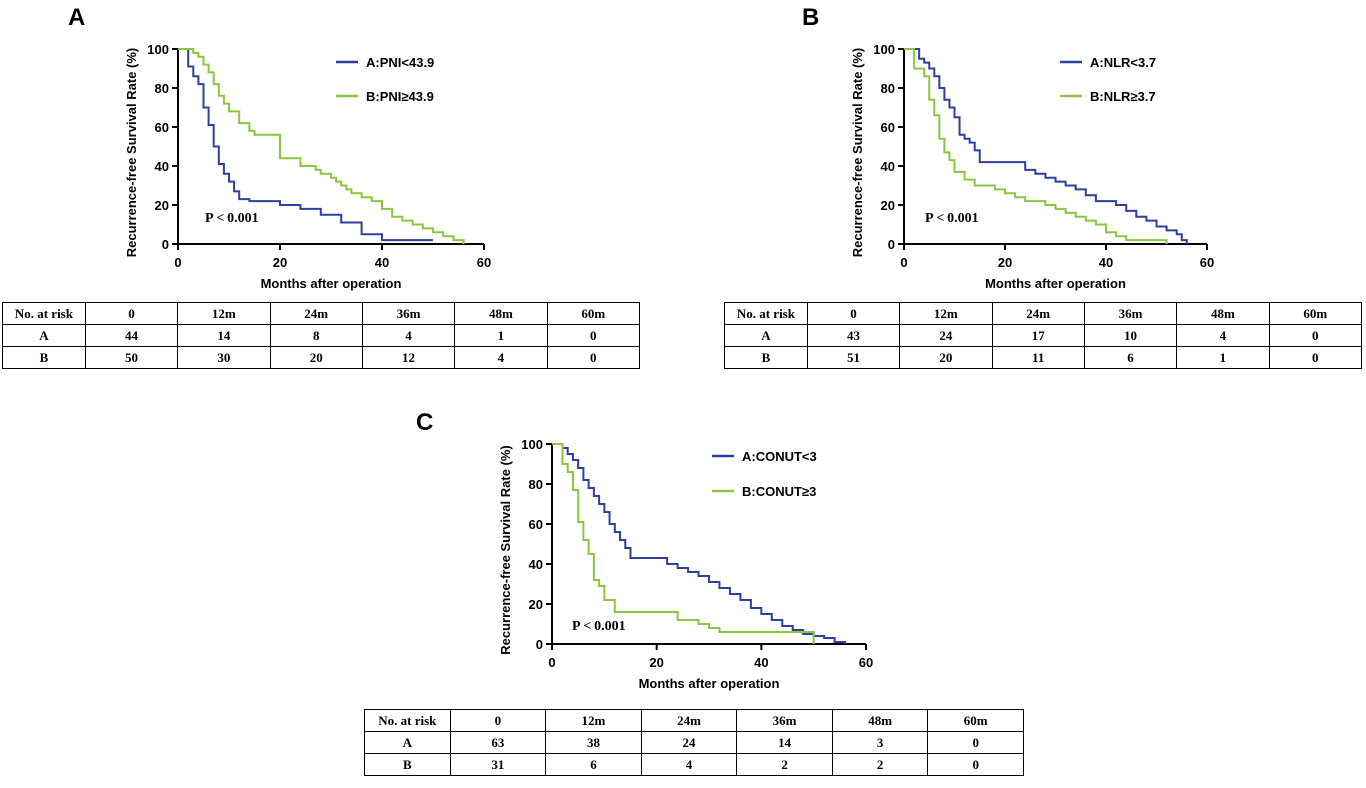 Image resolution: width=1366 pixels, height=788 pixels. I want to click on risk-table-cell: 63, so click(498, 742).